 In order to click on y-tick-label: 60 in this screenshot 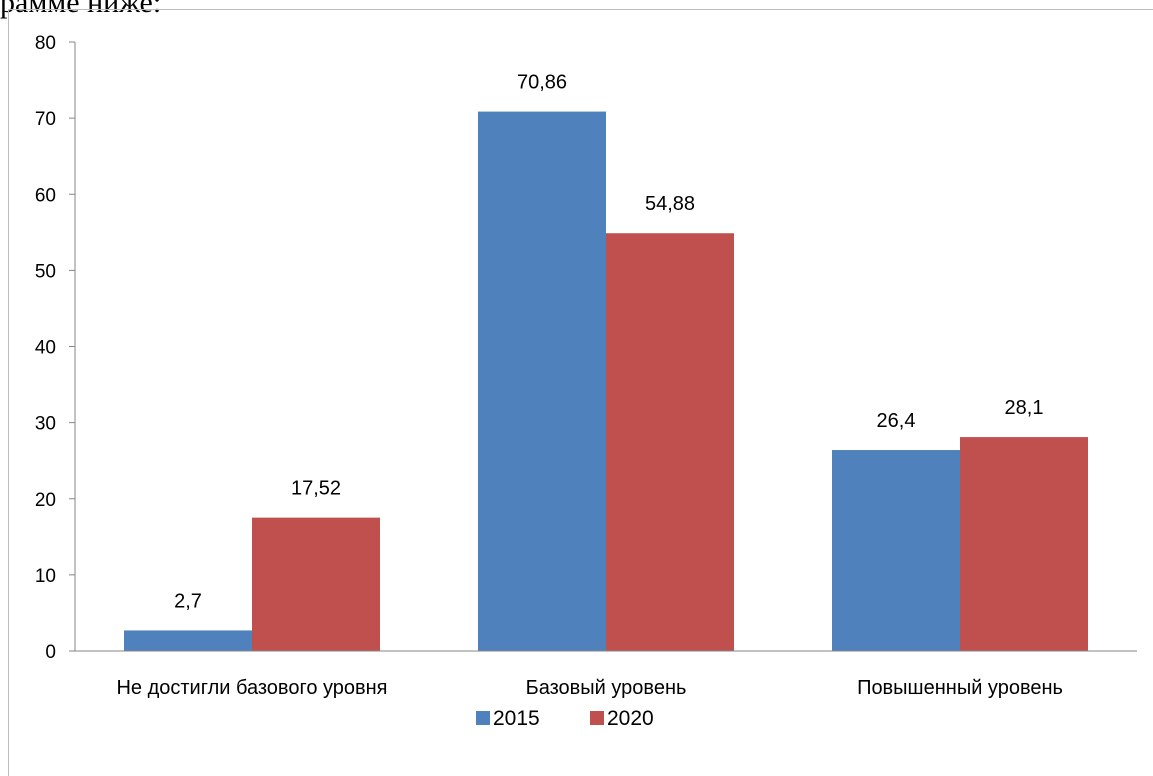, I will do `click(45, 195)`.